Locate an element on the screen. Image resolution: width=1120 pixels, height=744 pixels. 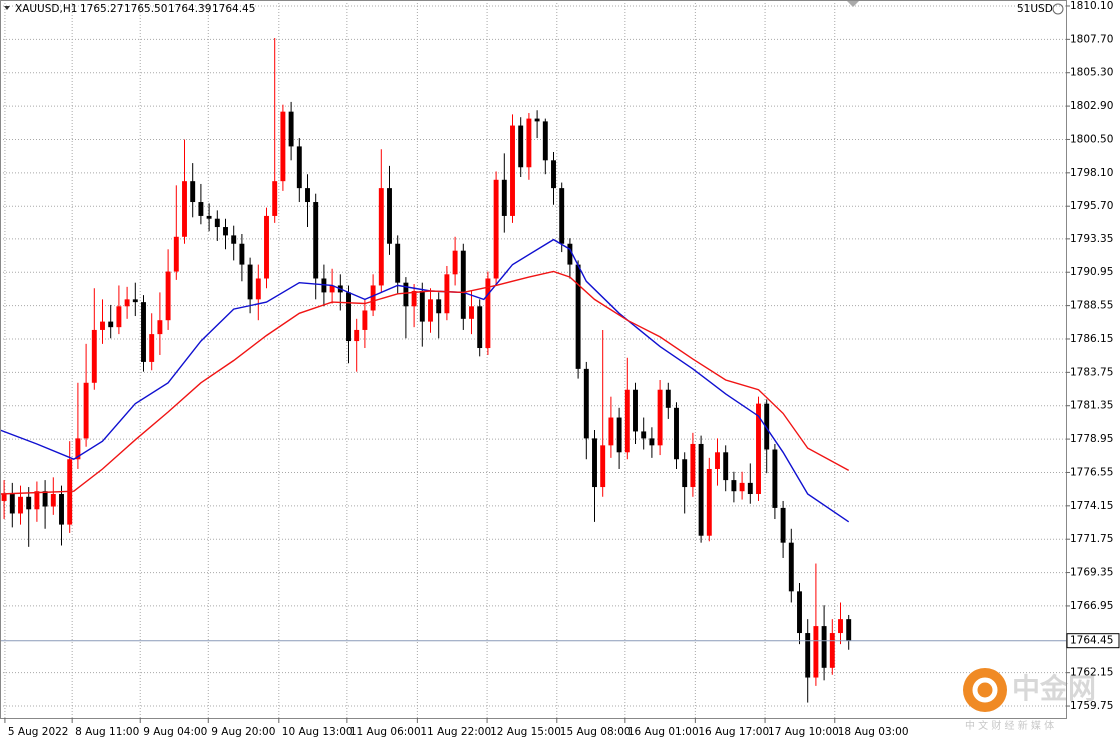
y-tick-label: 1790.95 is located at coordinates (1091, 272).